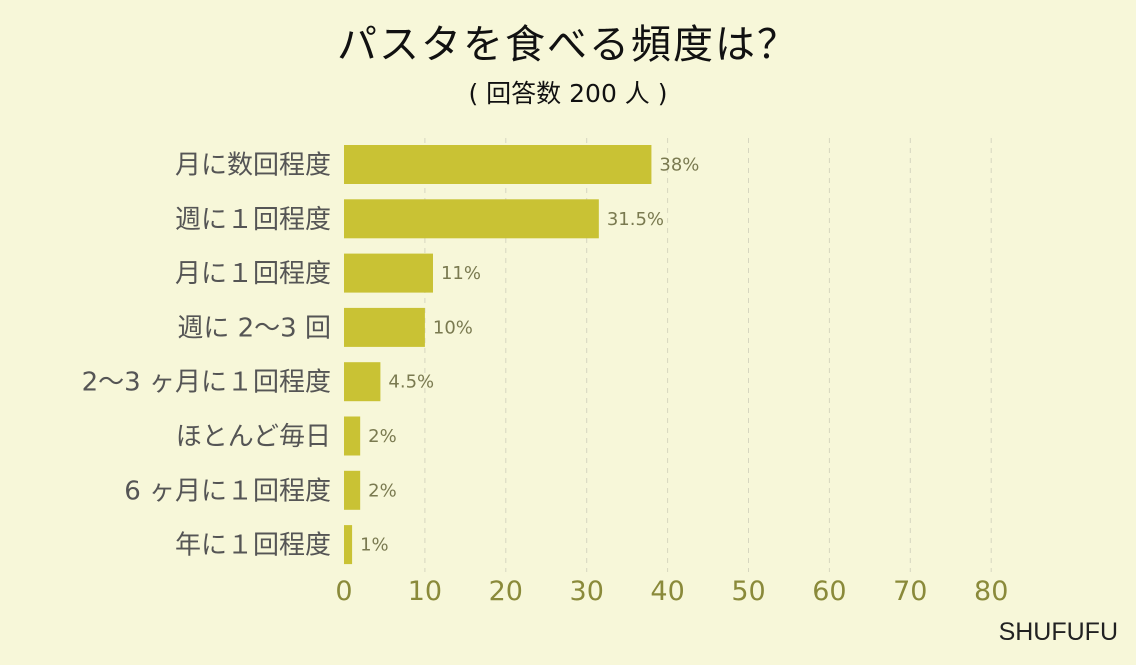  What do you see at coordinates (991, 591) in the screenshot?
I see `x-tick-label: 80` at bounding box center [991, 591].